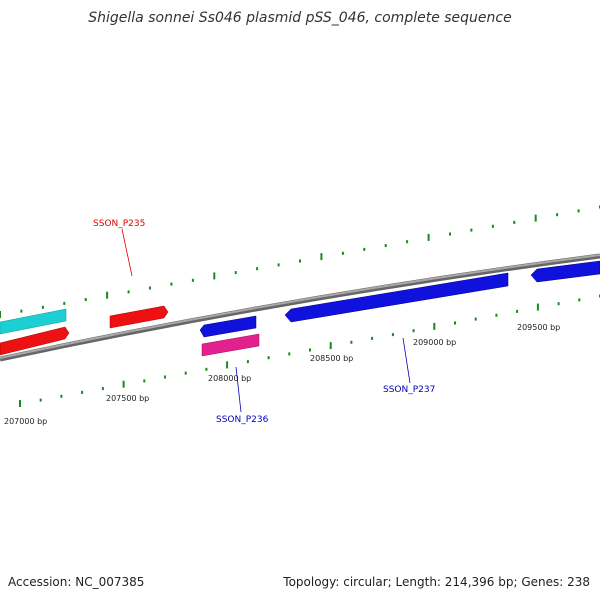 This screenshot has height=600, width=600. Describe the element at coordinates (230, 345) in the screenshot. I see `gene-pink` at that location.